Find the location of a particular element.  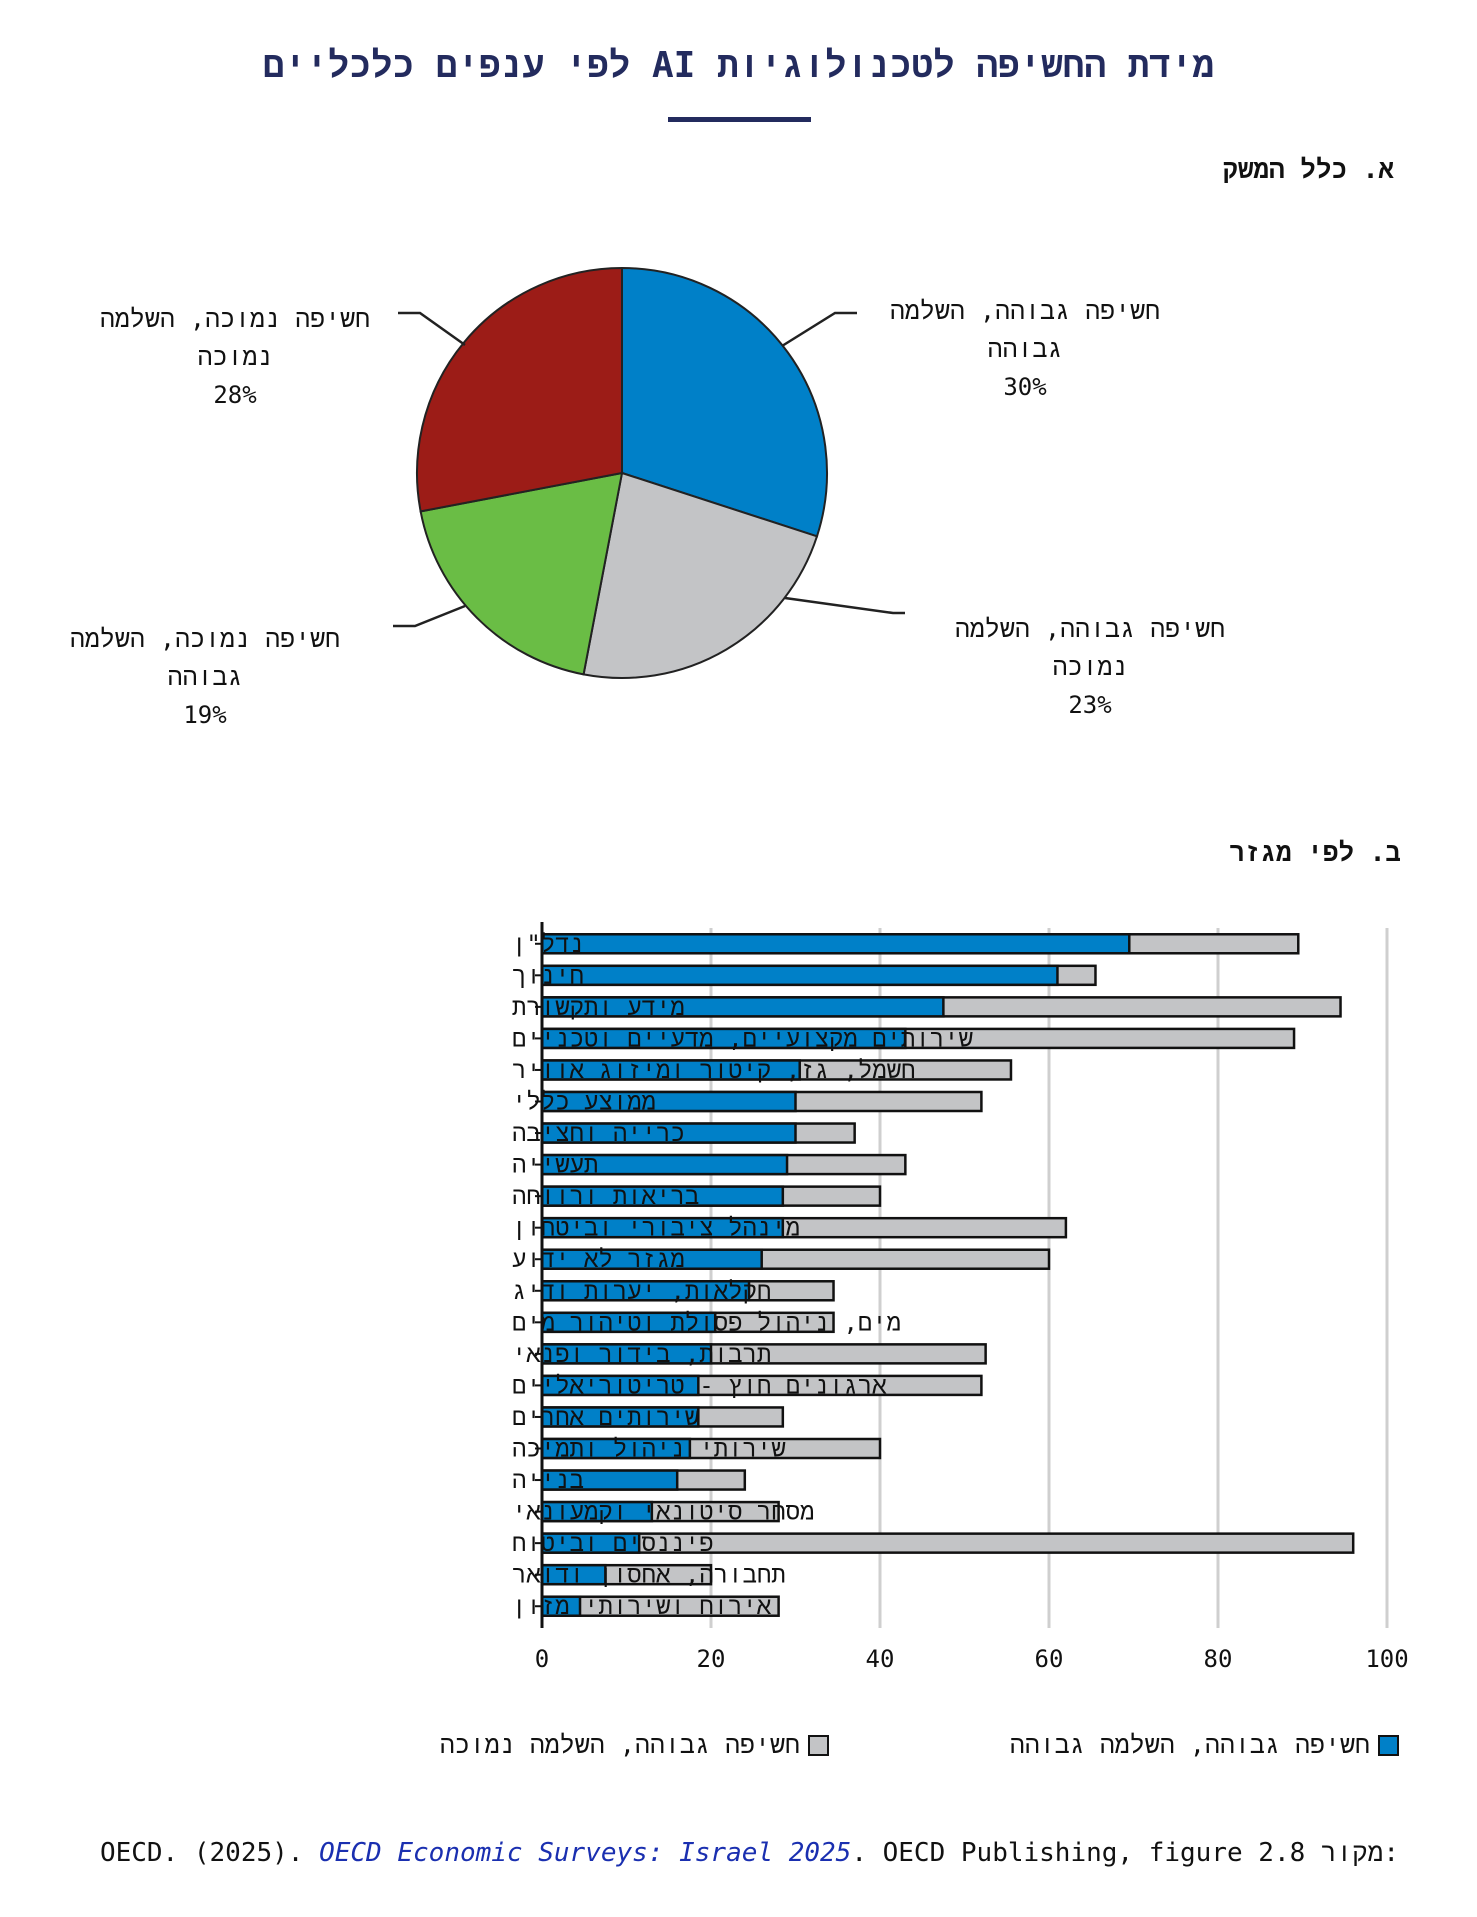

x-tick-label: 60 is located at coordinates (1049, 1659).